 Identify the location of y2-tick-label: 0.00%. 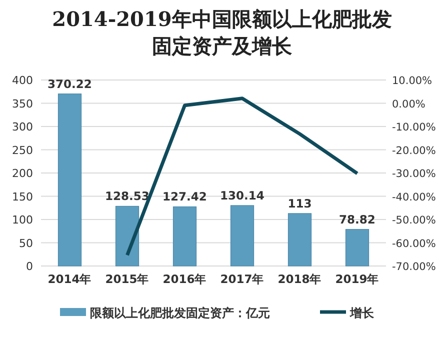
(409, 104).